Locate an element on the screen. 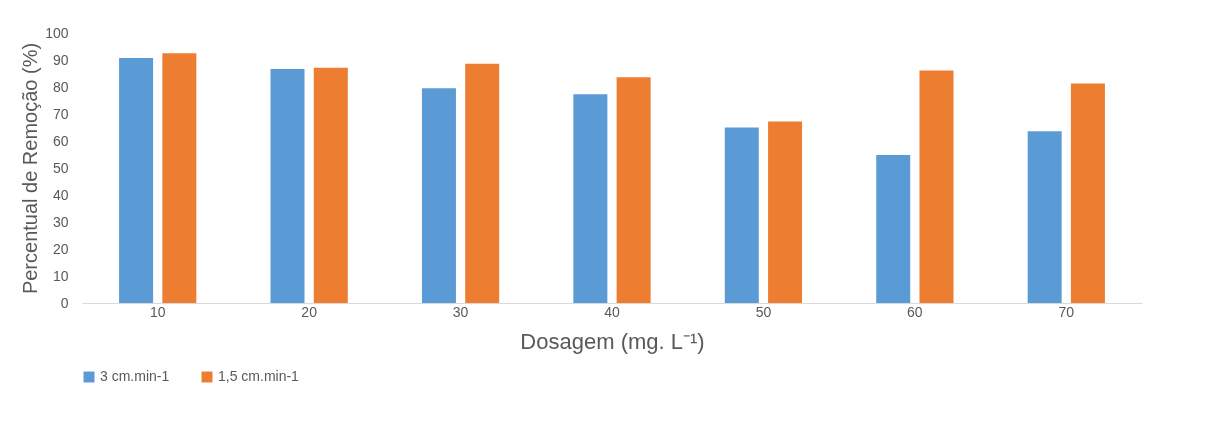  y-tick-label: 60 is located at coordinates (60, 140).